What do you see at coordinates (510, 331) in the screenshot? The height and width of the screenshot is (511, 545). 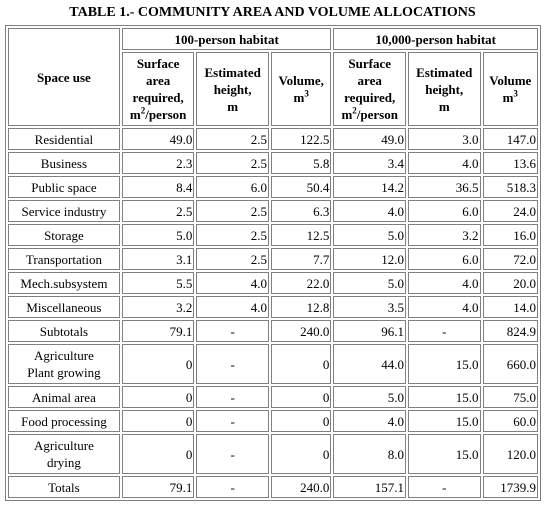 I see `cell-volume-10000: 824.9` at bounding box center [510, 331].